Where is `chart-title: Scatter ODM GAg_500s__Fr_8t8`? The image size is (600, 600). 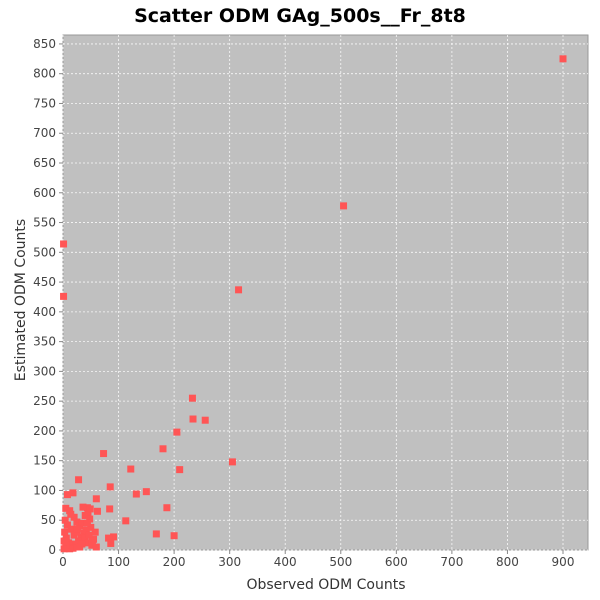 chart-title: Scatter ODM GAg_500s__Fr_8t8 is located at coordinates (300, 16).